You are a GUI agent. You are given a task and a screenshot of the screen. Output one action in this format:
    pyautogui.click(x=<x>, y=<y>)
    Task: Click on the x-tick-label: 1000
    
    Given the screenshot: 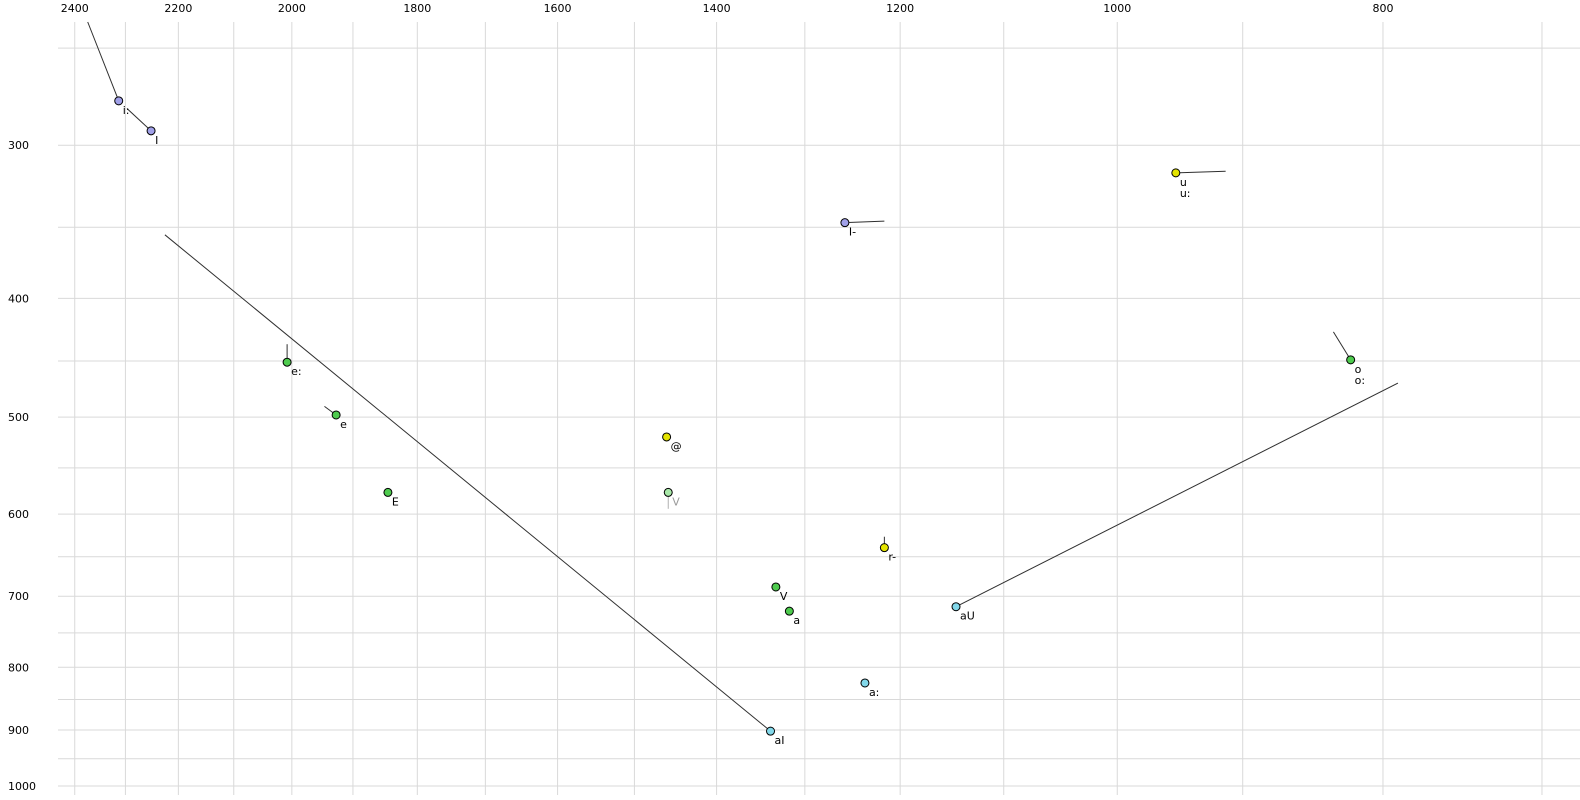 What is the action you would take?
    pyautogui.click(x=1117, y=8)
    